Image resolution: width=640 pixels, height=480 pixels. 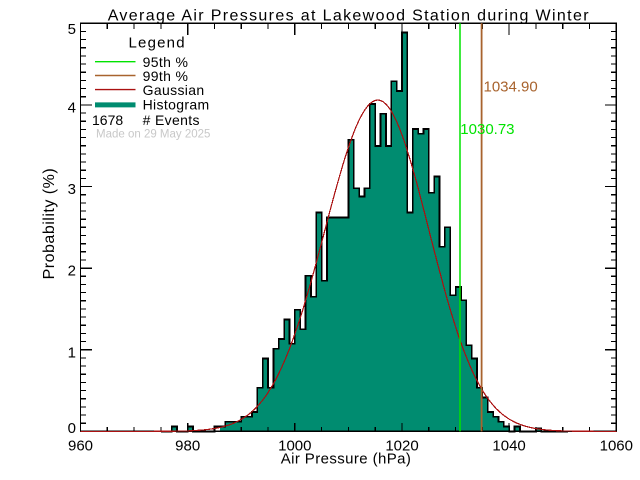 What do you see at coordinates (401, 445) in the screenshot?
I see `svg-text: 1020` at bounding box center [401, 445].